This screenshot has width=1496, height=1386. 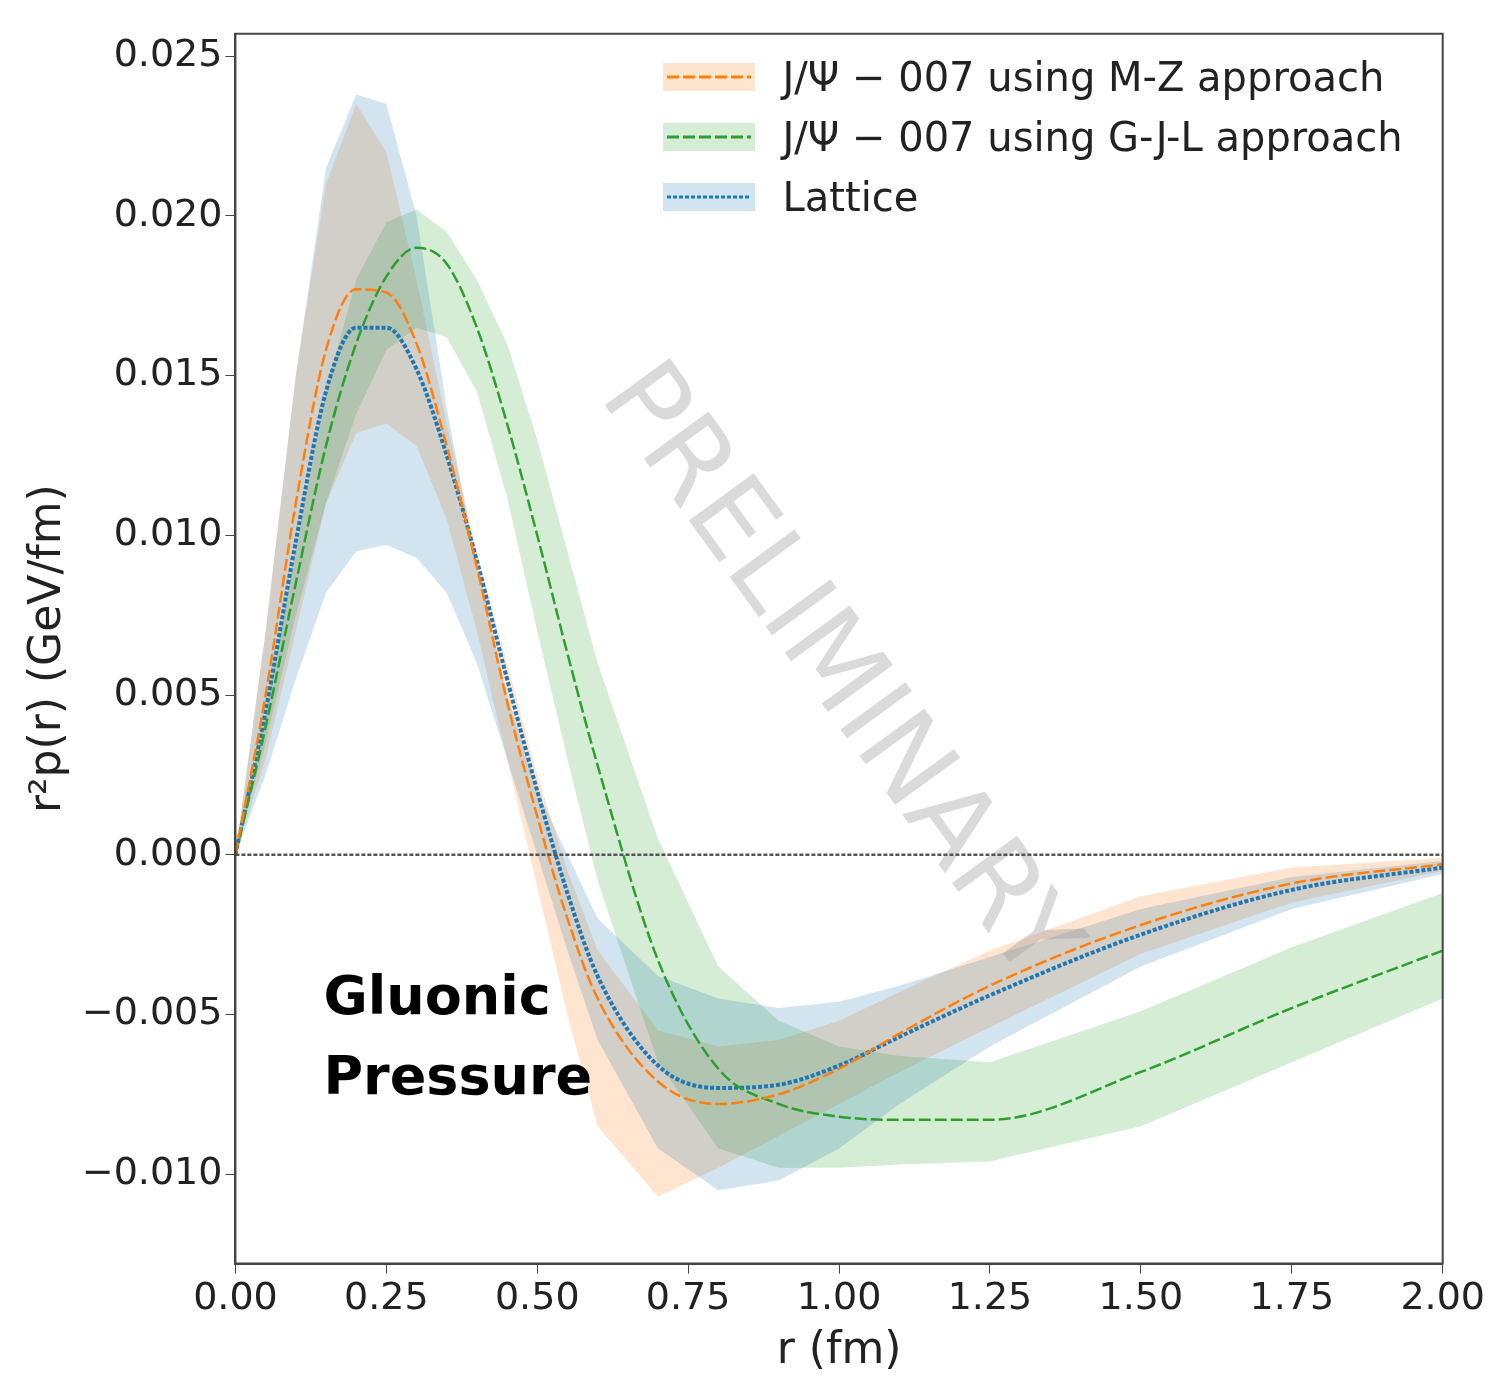 What do you see at coordinates (152, 1171) in the screenshot?
I see `y-tick-label: −0.010` at bounding box center [152, 1171].